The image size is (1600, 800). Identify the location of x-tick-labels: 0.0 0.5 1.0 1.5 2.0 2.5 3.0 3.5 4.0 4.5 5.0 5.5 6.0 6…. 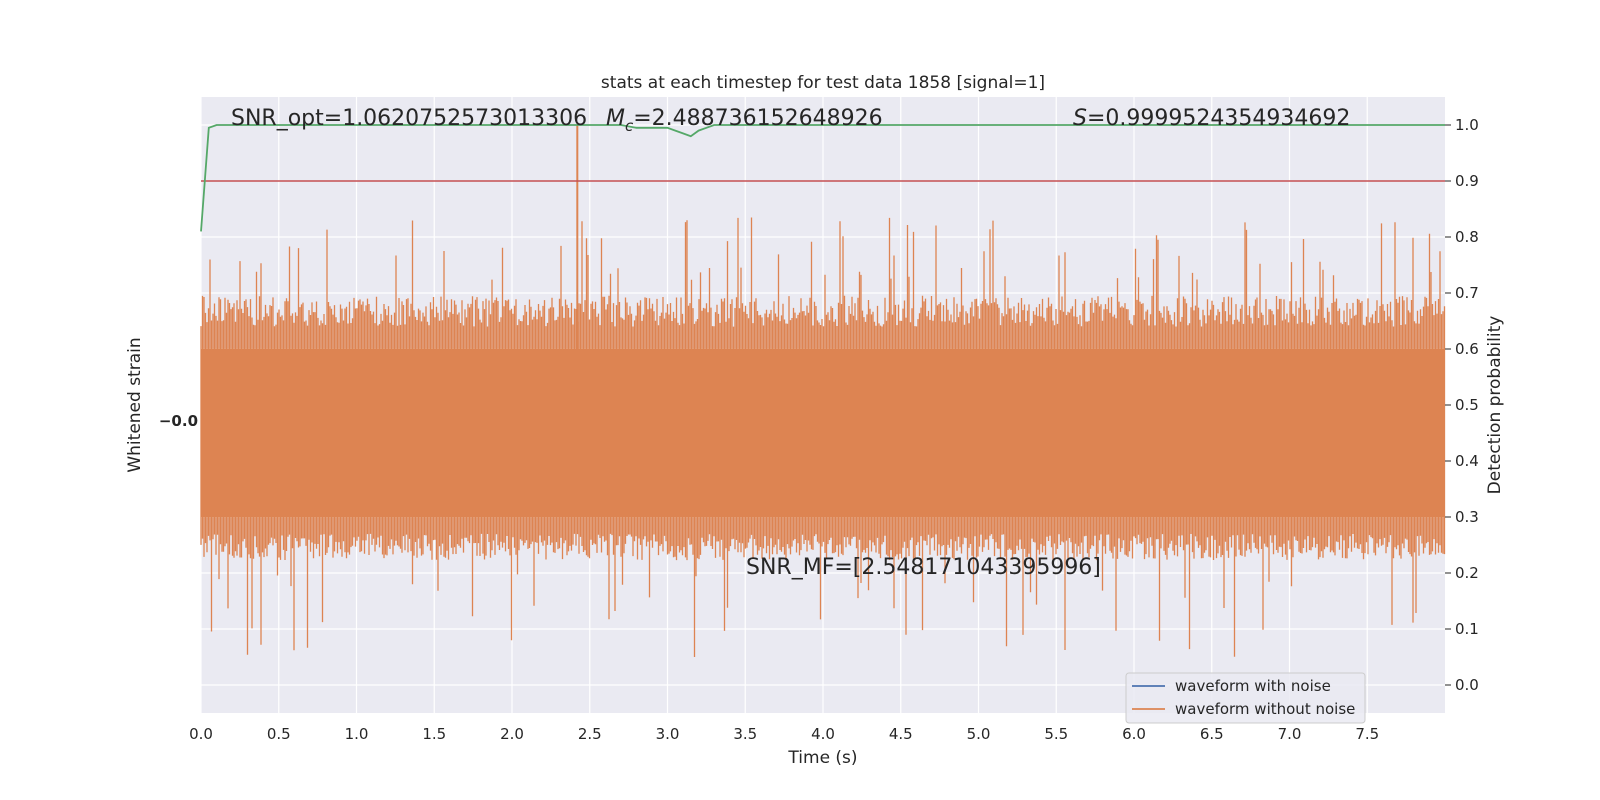
(784, 734).